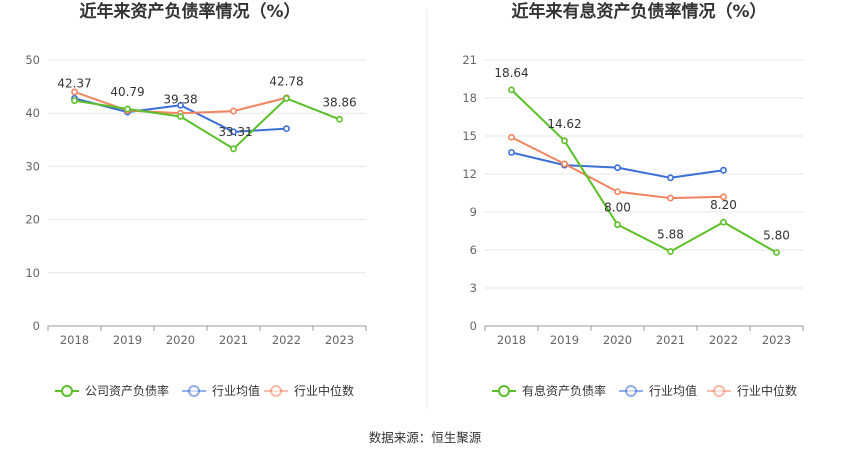 This screenshot has height=459, width=850. What do you see at coordinates (32, 113) in the screenshot?
I see `y-tick-label: 40` at bounding box center [32, 113].